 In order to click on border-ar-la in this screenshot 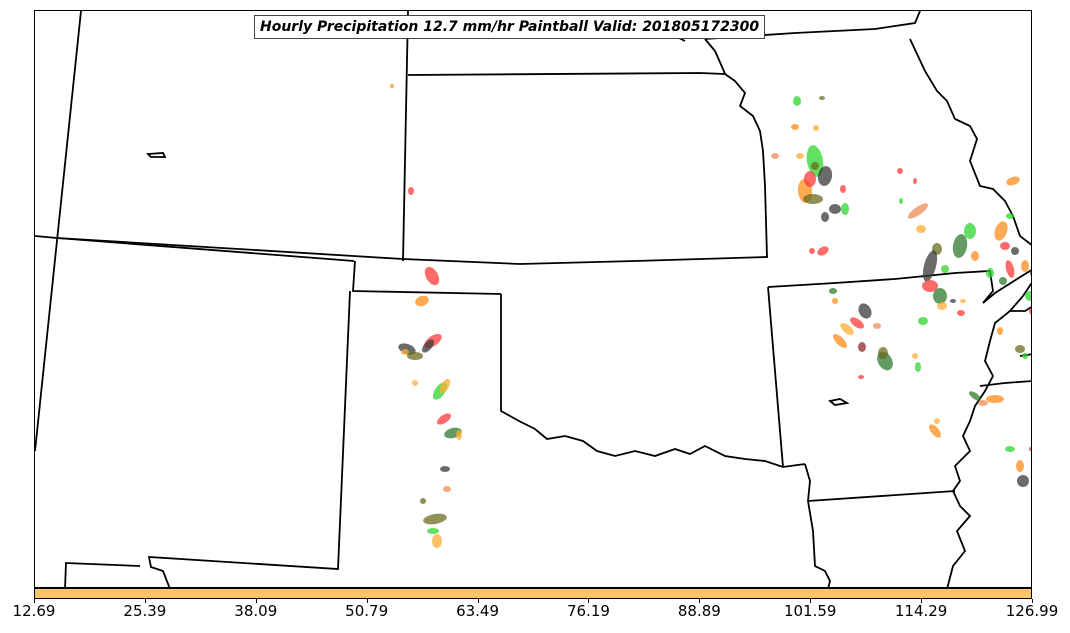, I will do `click(881, 496)`.